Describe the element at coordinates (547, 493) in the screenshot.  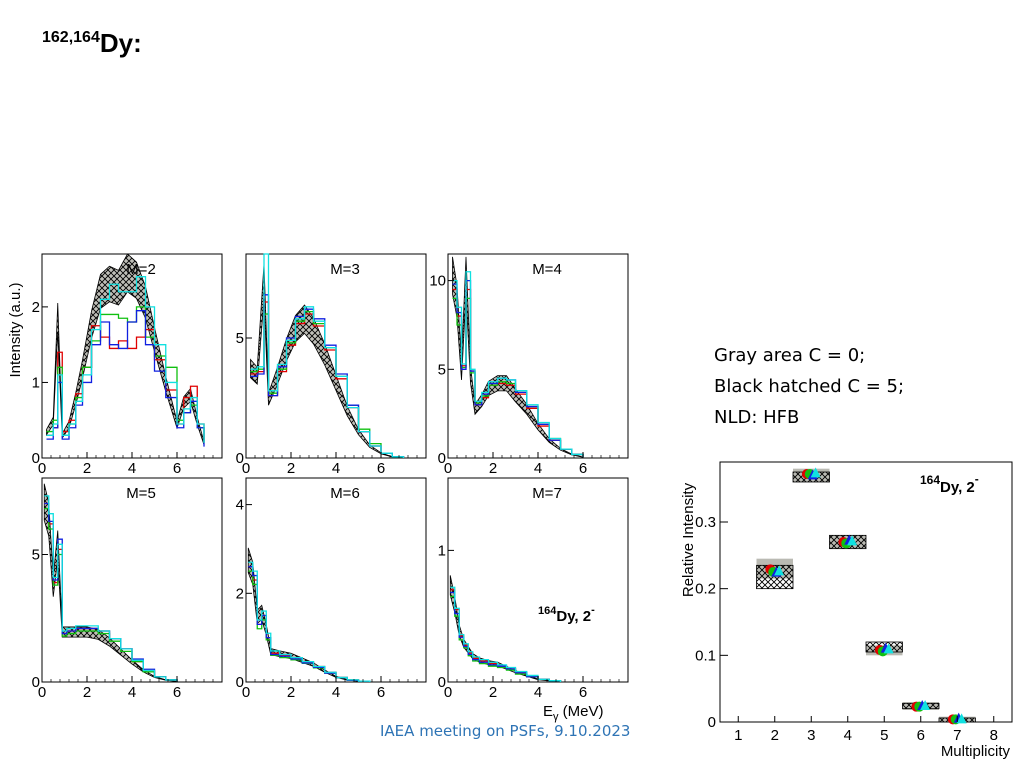
I see `panel-title: M=7` at that location.